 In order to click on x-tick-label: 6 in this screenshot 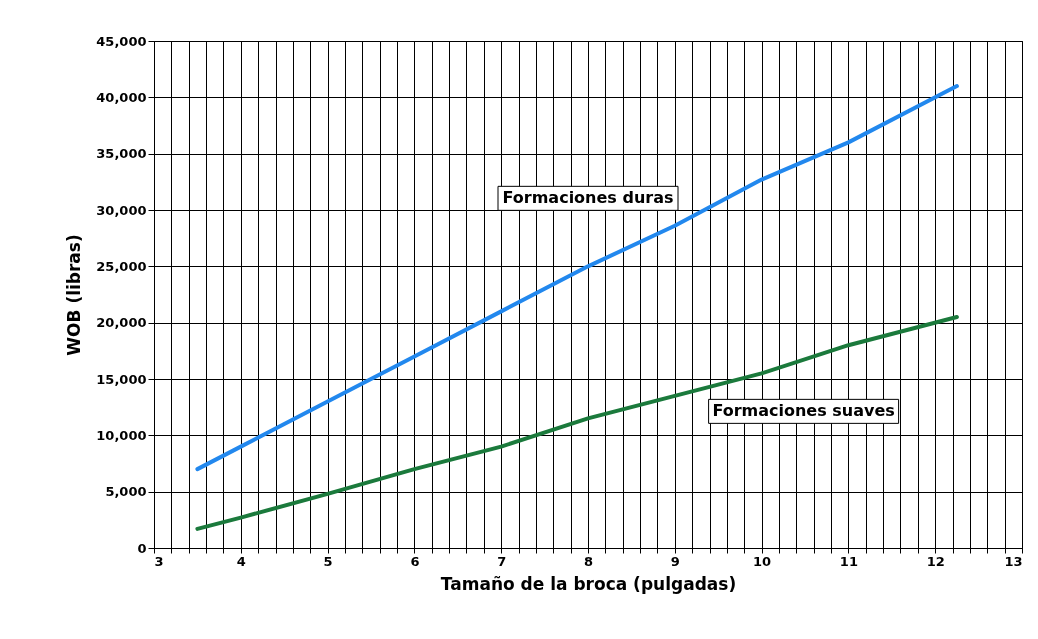, I will do `click(415, 561)`.